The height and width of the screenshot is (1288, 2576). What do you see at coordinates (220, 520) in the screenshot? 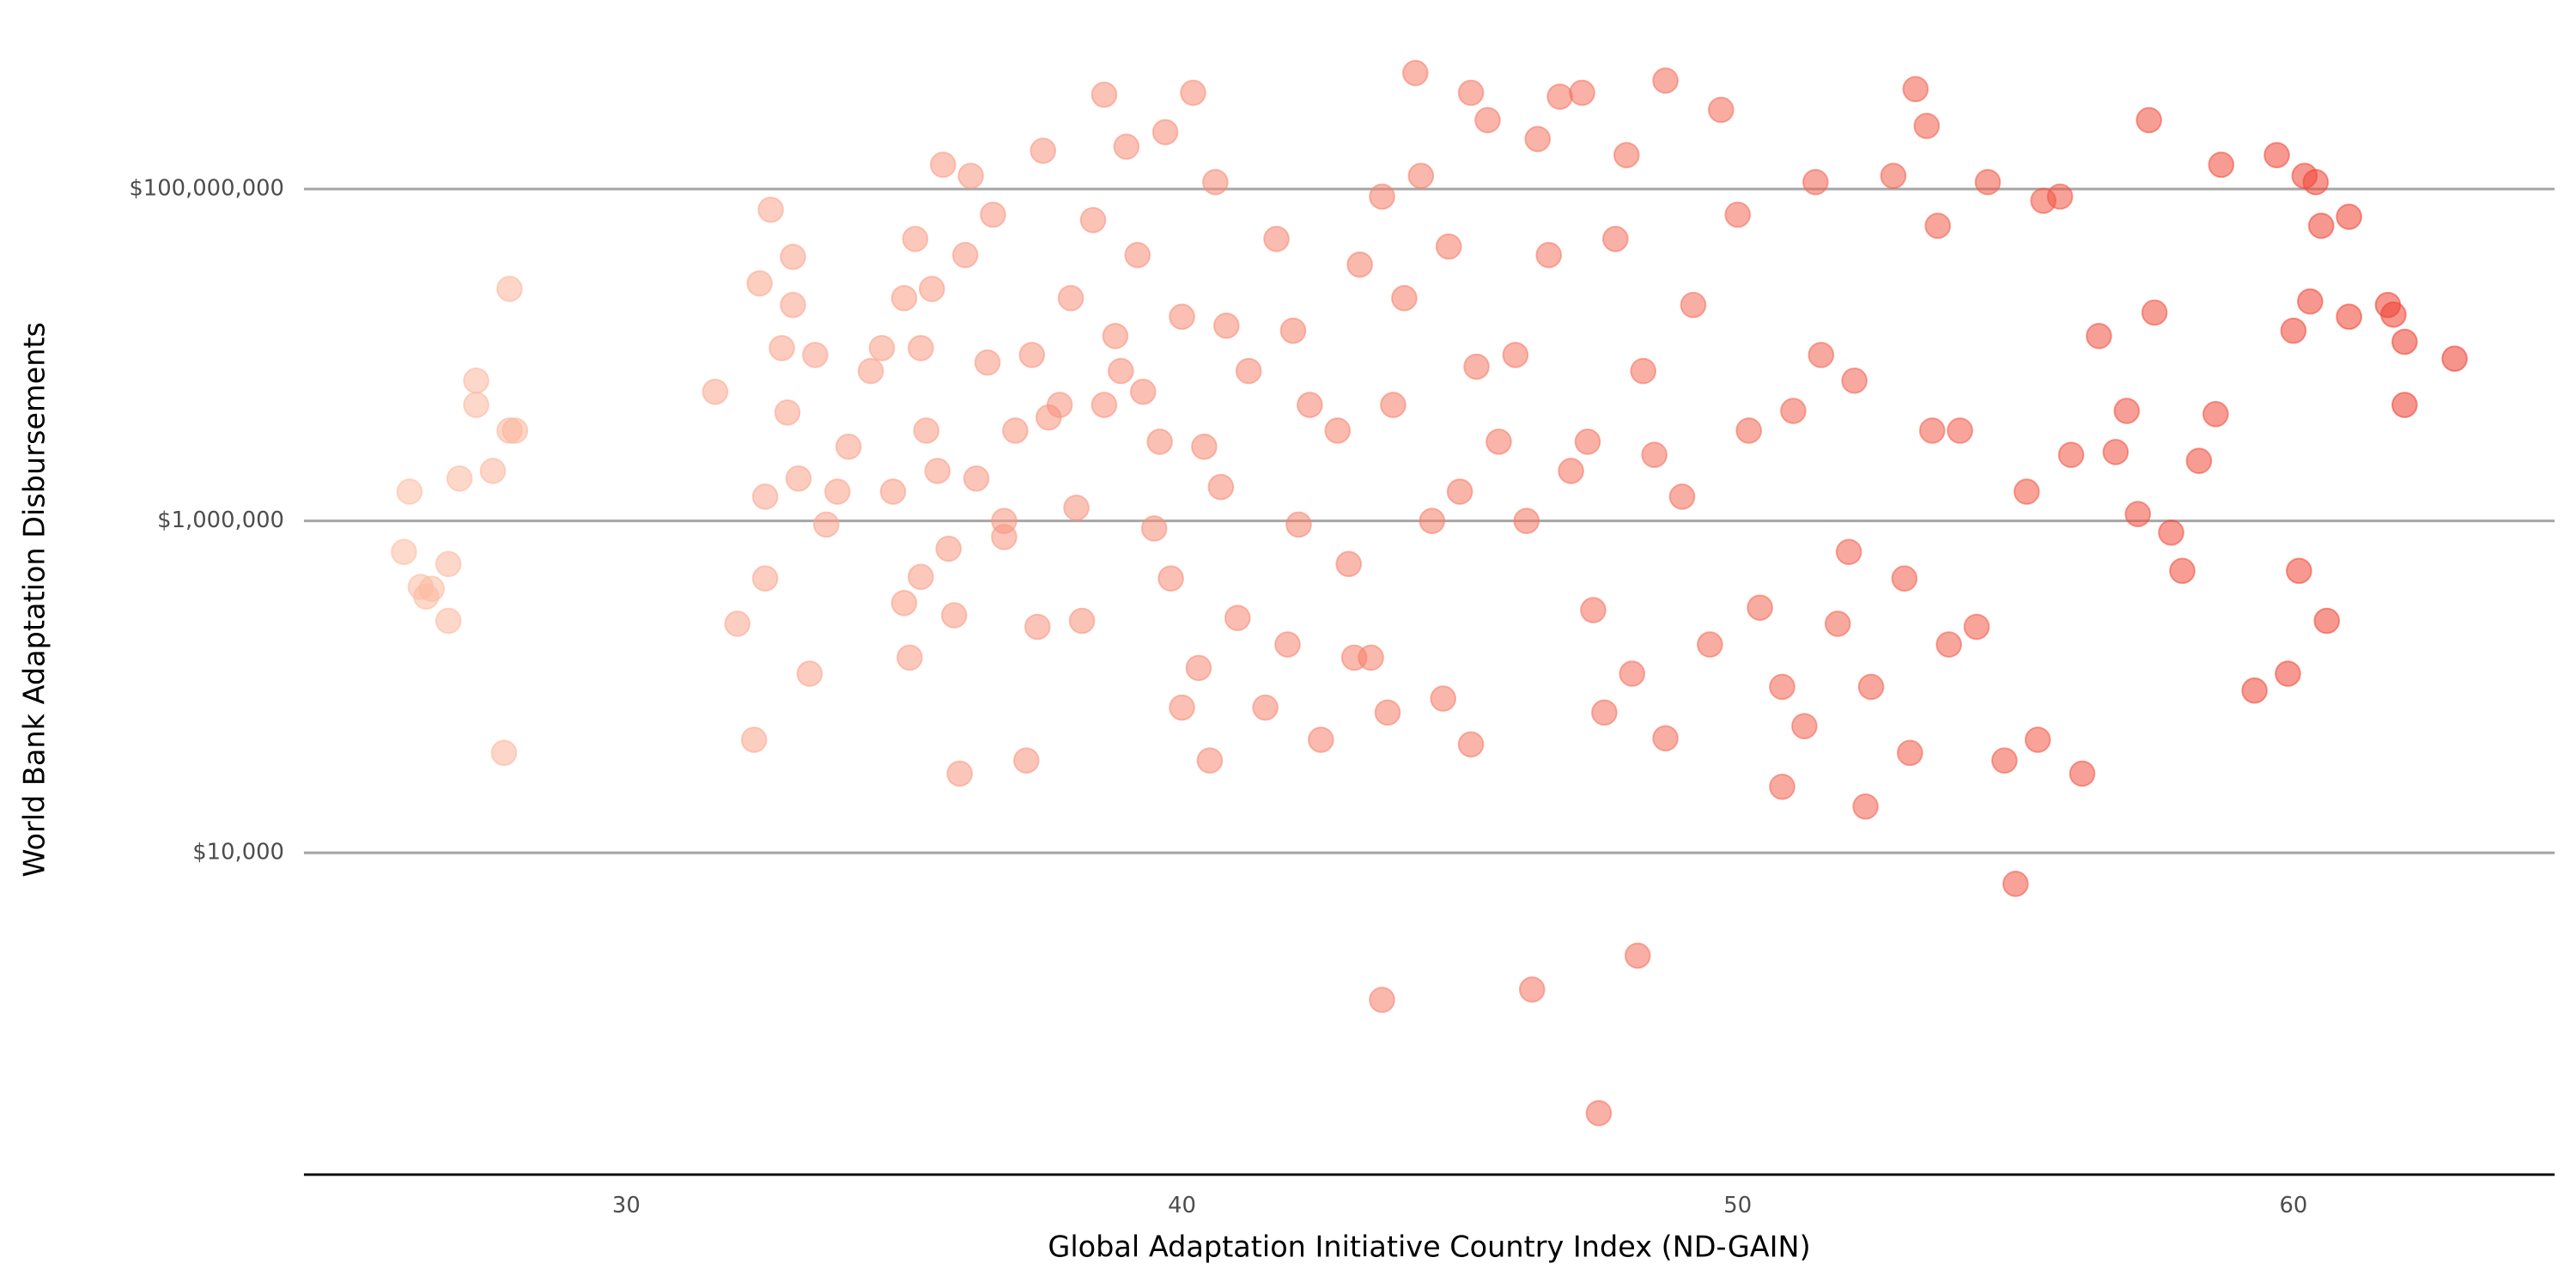
I see `y-tick-label: $1,000,000` at bounding box center [220, 520].